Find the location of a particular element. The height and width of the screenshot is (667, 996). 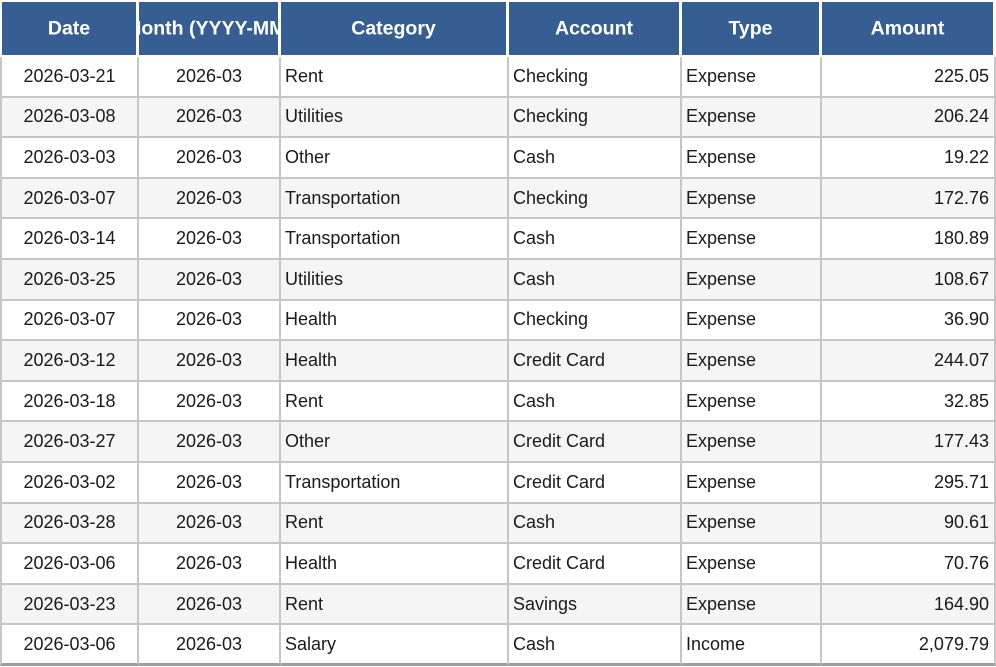

cell-amount: 108.67 is located at coordinates (909, 280).